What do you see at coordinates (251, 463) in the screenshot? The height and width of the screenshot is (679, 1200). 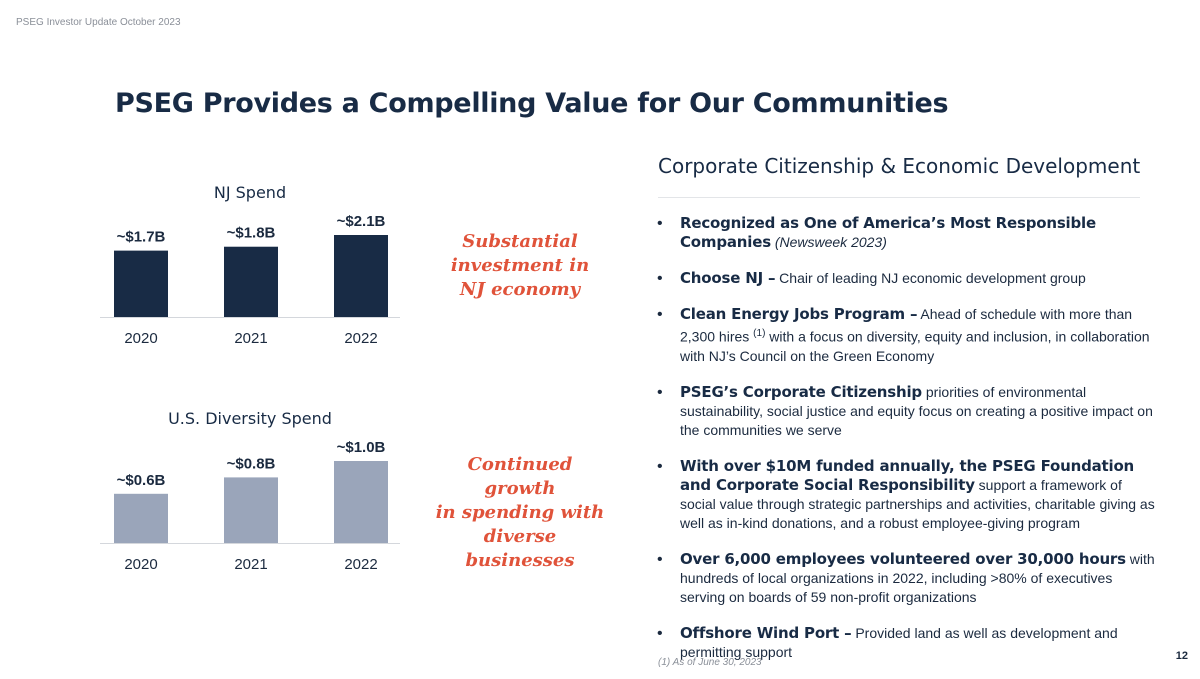 I see `bar-value-label: ~$0.8B` at bounding box center [251, 463].